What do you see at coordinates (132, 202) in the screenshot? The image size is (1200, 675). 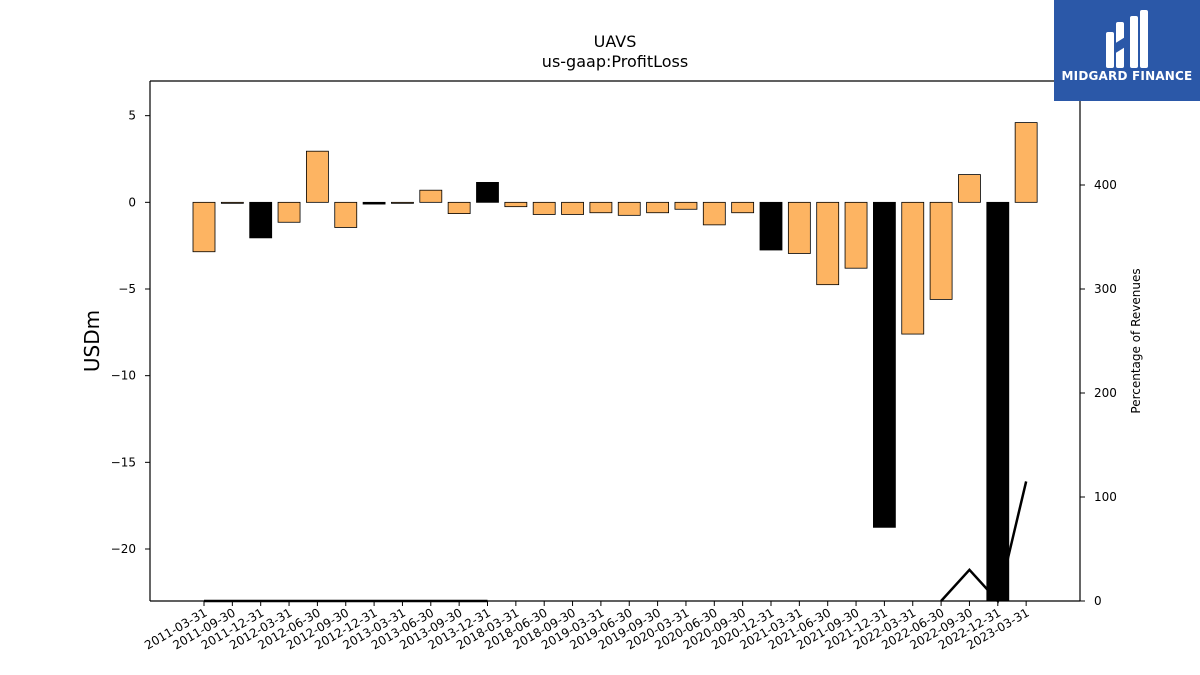 I see `y-tick-label: 0` at bounding box center [132, 202].